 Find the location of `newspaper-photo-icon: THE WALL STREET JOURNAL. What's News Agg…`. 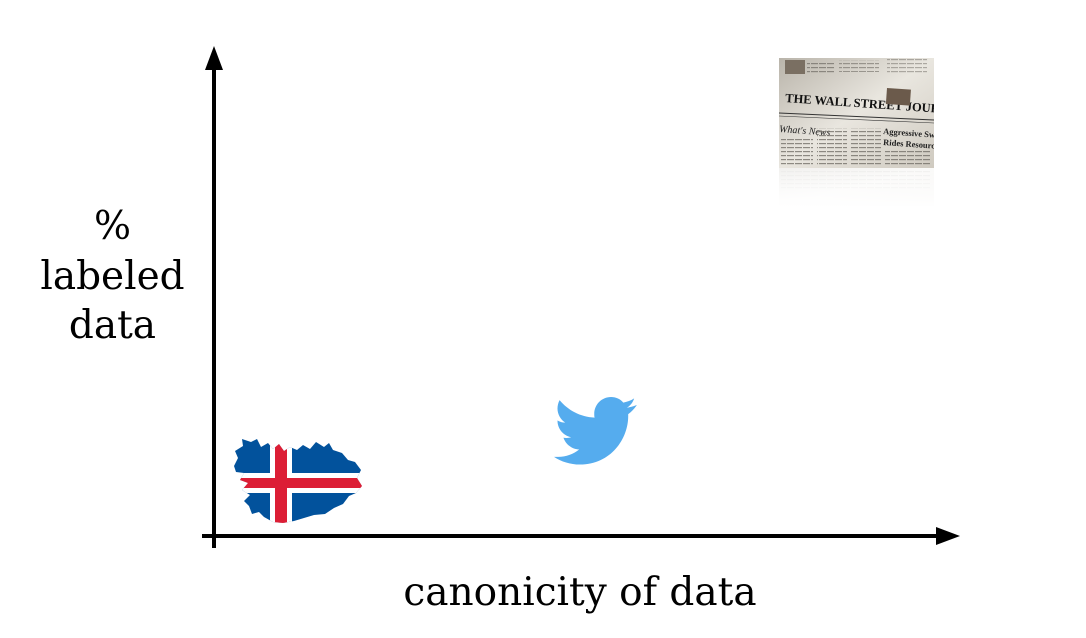

newspaper-photo-icon: THE WALL STREET JOURNAL. What's News Agg… is located at coordinates (856, 133).